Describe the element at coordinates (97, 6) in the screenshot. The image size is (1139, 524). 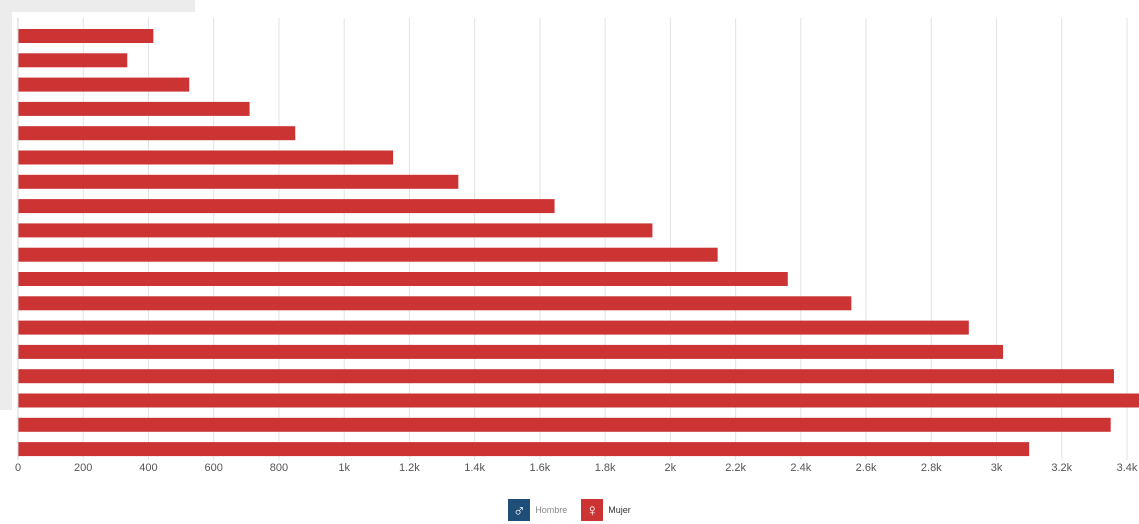
I see `top-gray-strip` at that location.